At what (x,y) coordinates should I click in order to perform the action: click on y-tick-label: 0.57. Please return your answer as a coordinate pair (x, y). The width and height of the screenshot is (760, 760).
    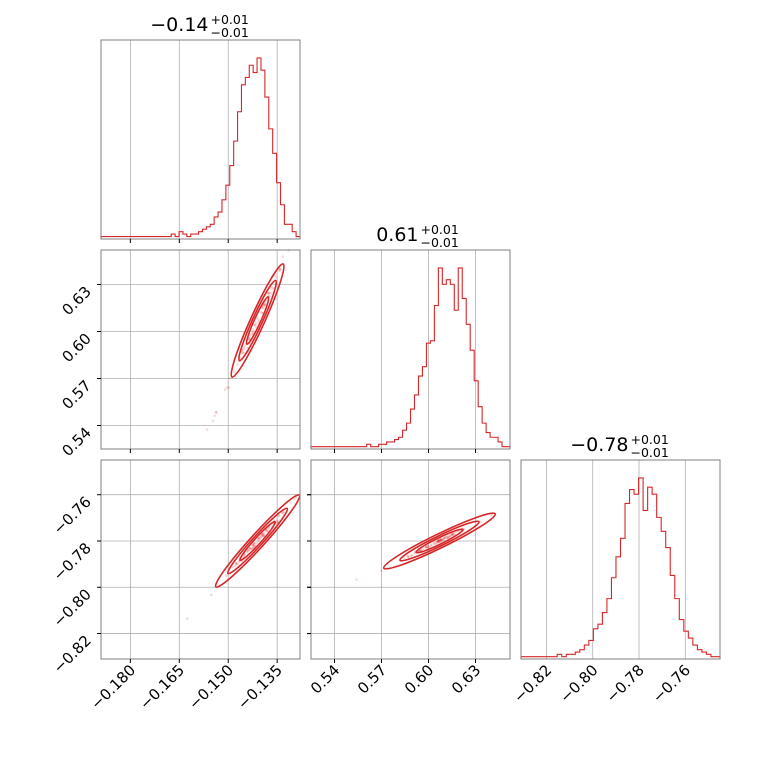
    Looking at the image, I should click on (76, 395).